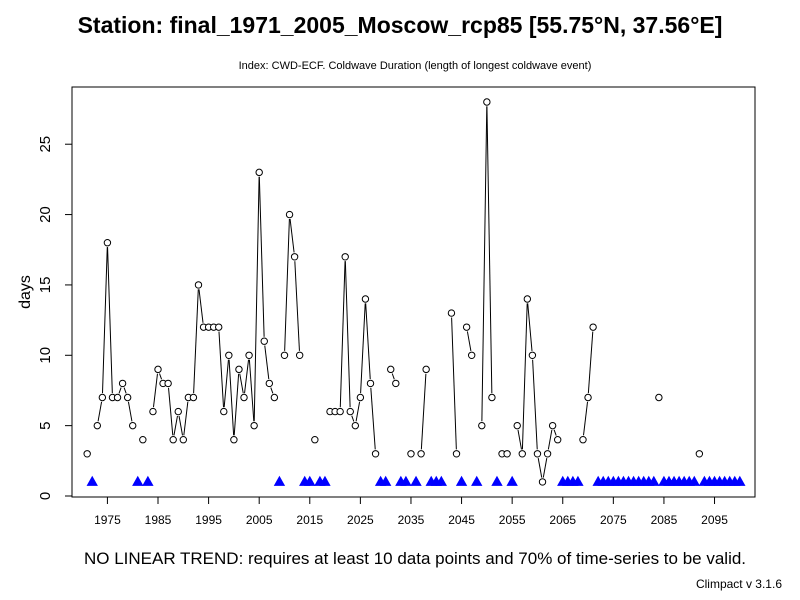  I want to click on x-tick-label: 2085, so click(664, 520).